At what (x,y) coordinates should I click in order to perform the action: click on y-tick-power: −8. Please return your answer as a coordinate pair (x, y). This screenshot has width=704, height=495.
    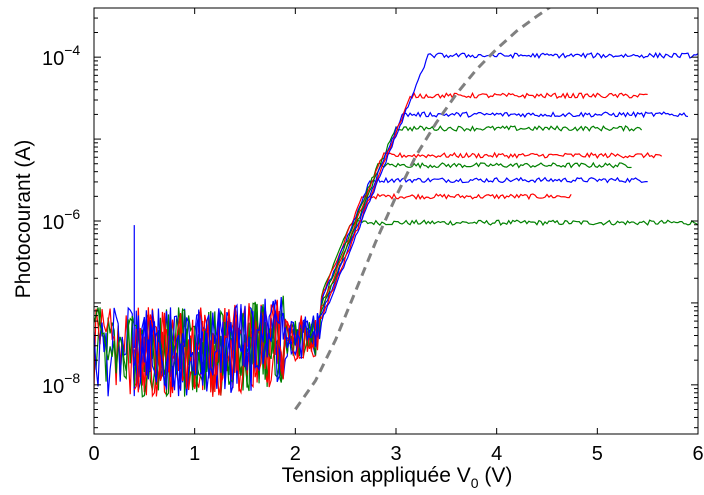
    Looking at the image, I should click on (72, 378).